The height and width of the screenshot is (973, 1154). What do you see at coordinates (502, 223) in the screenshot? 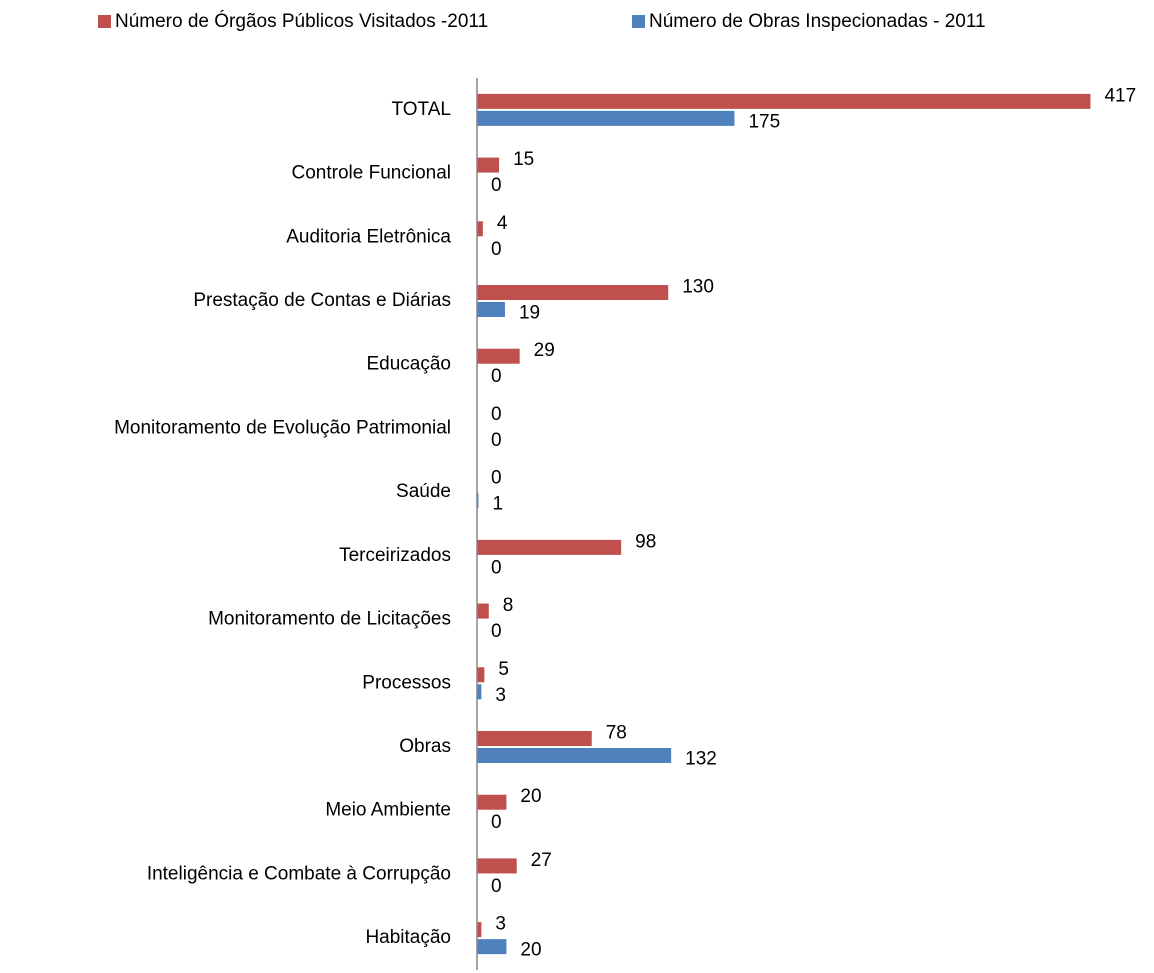
I see `value-label: 4` at bounding box center [502, 223].